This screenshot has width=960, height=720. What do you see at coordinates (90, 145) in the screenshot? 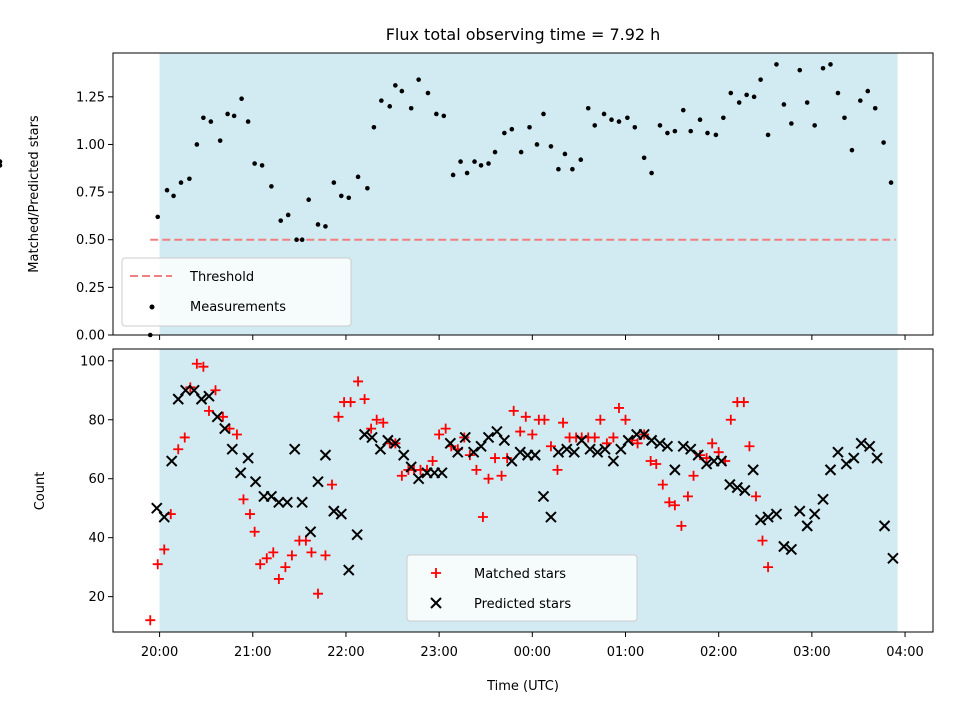
I see `top-ytick-label: 1.00` at bounding box center [90, 145].